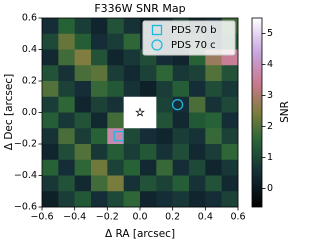 Image resolution: width=320 pixels, height=243 pixels. Describe the element at coordinates (25, 207) in the screenshot. I see `y-tick-label: −0.6` at that location.